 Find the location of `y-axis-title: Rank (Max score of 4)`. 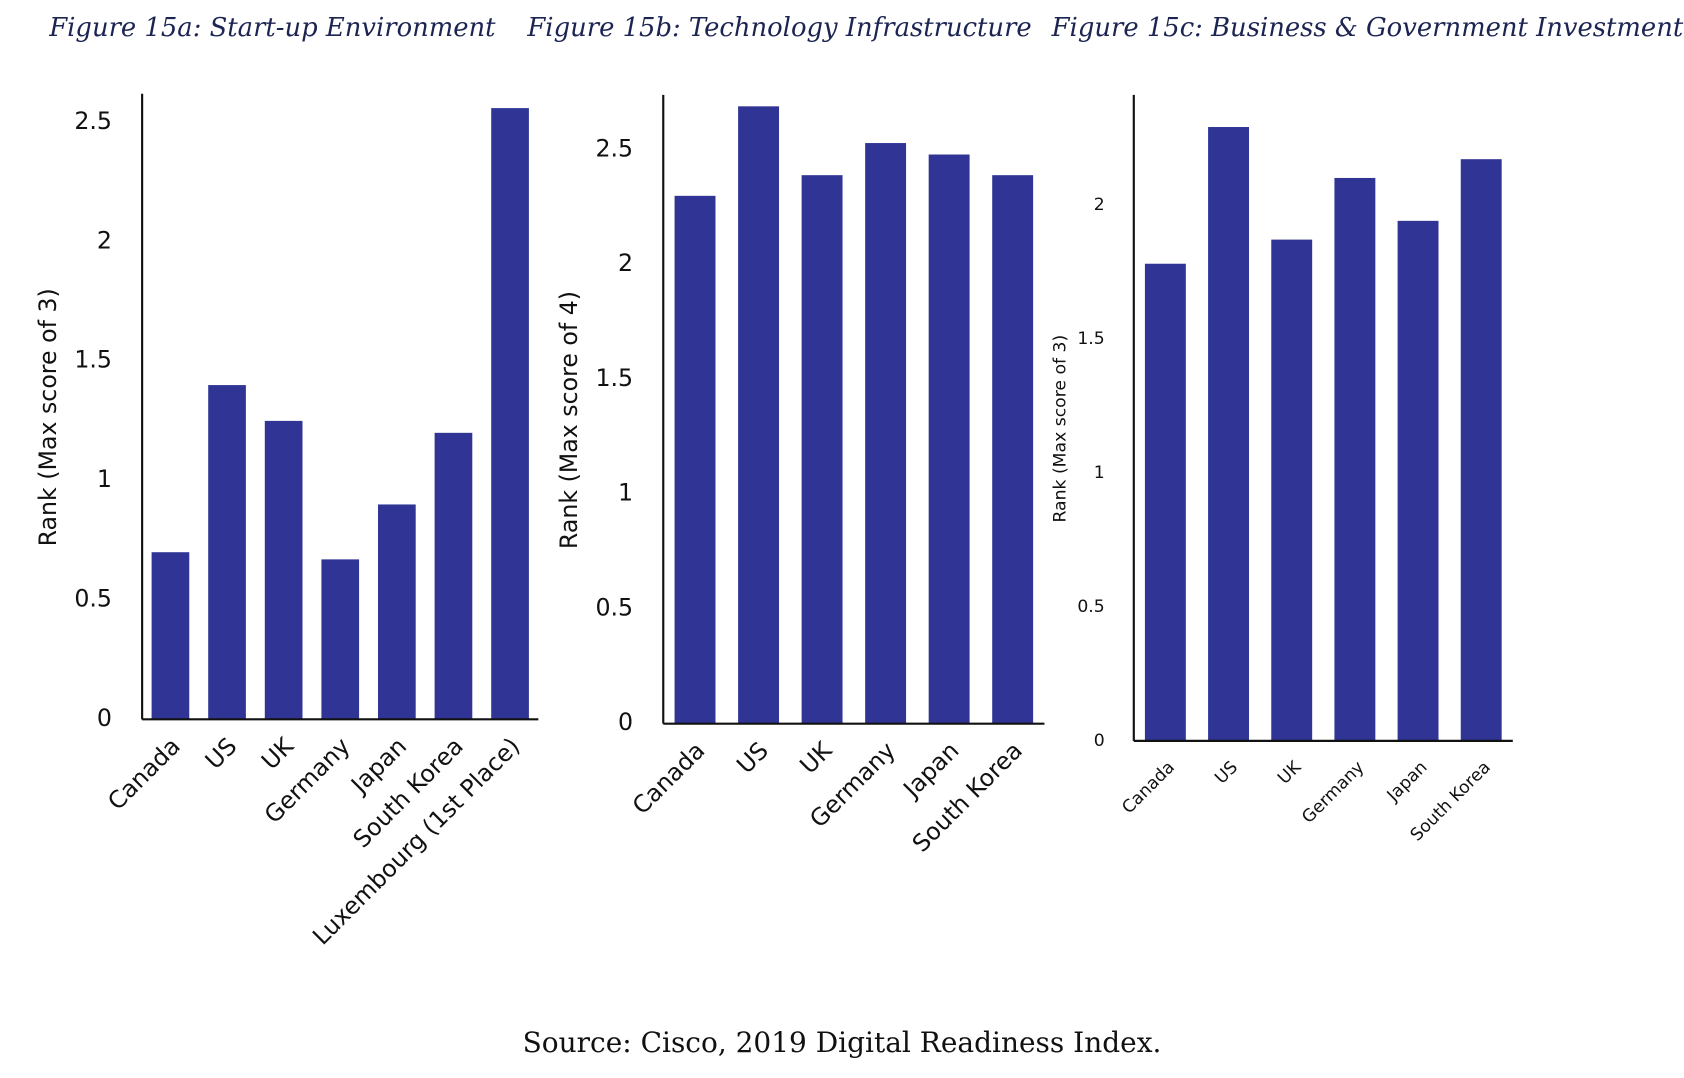

y-axis-title: Rank (Max score of 4) is located at coordinates (569, 420).